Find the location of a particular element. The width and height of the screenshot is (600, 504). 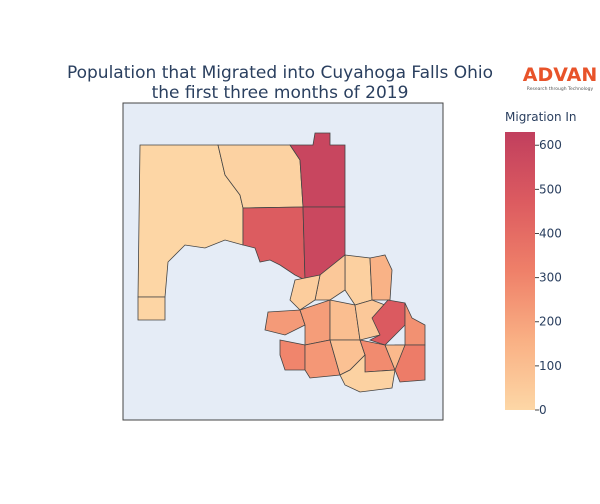

colorbar-tick-label: 0 is located at coordinates (543, 410).